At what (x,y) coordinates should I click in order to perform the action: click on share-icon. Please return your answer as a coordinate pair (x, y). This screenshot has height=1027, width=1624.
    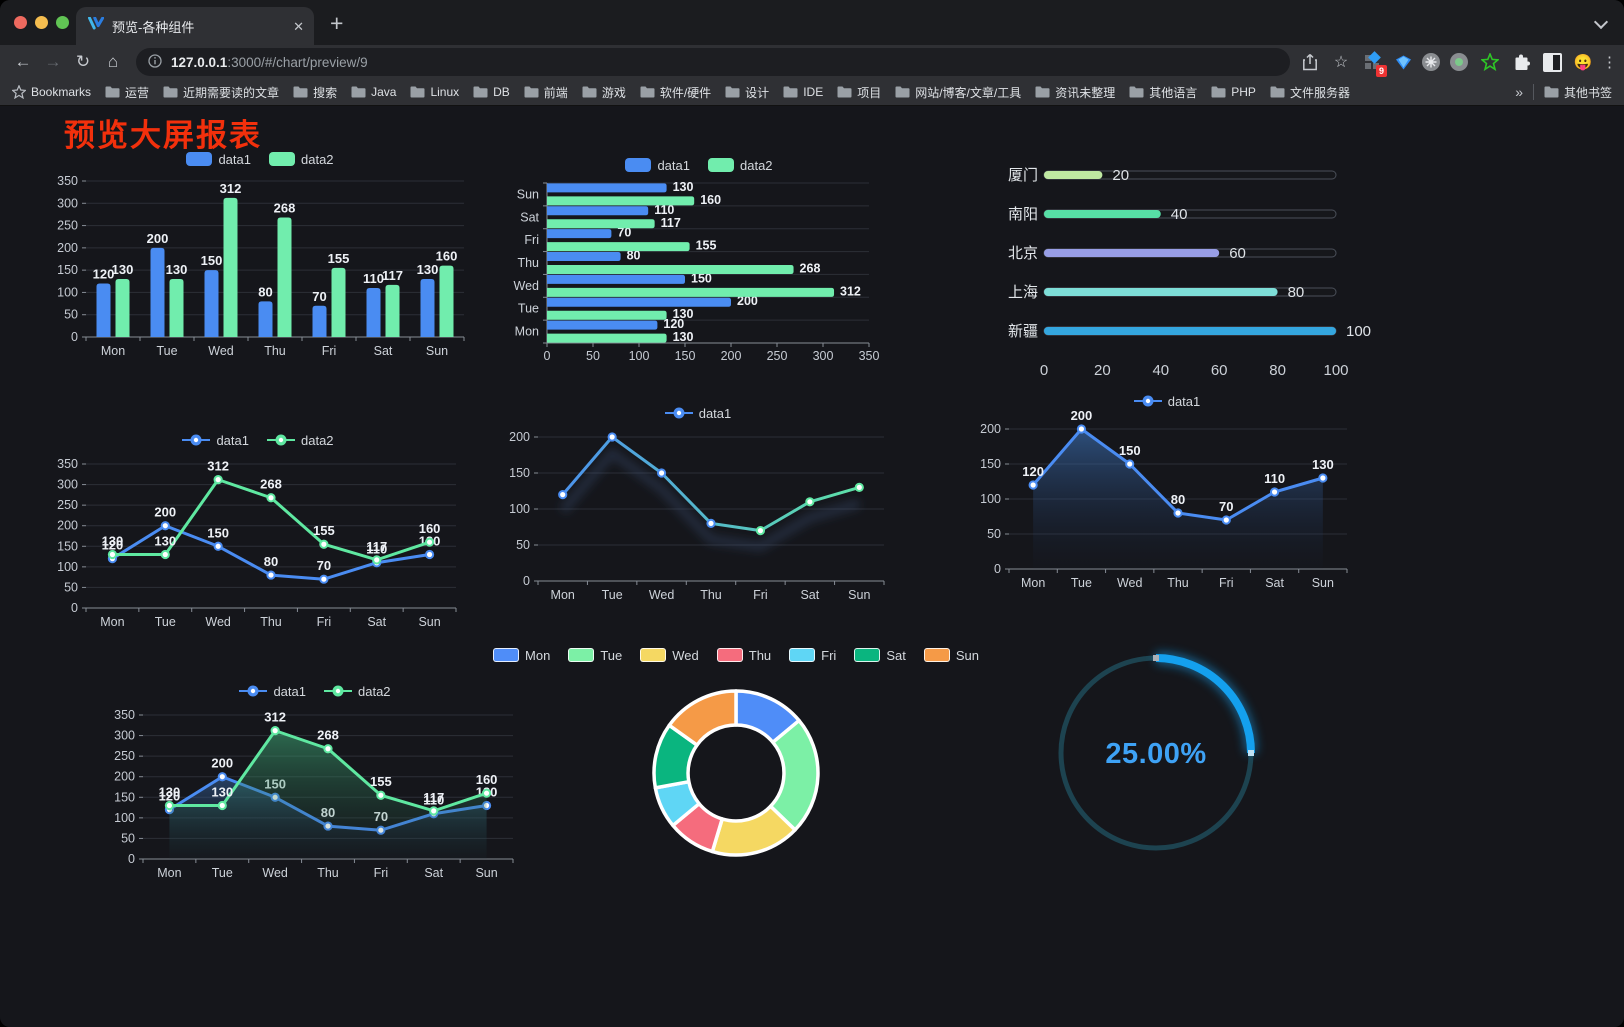
    Looking at the image, I should click on (1310, 62).